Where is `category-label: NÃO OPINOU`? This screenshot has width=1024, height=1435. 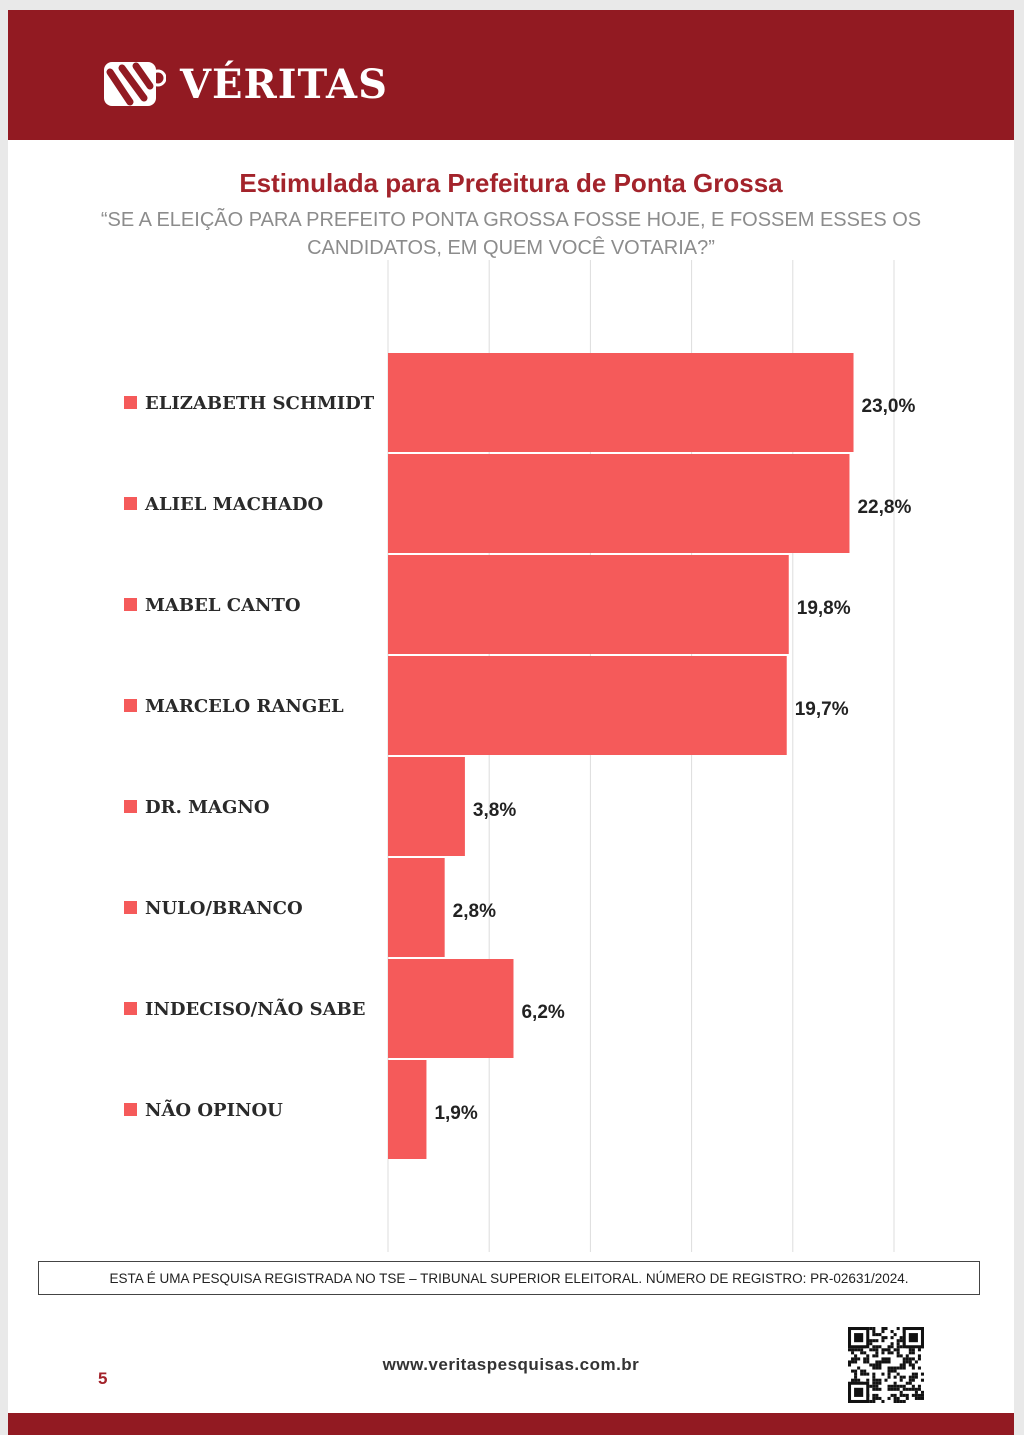 category-label: NÃO OPINOU is located at coordinates (214, 1109).